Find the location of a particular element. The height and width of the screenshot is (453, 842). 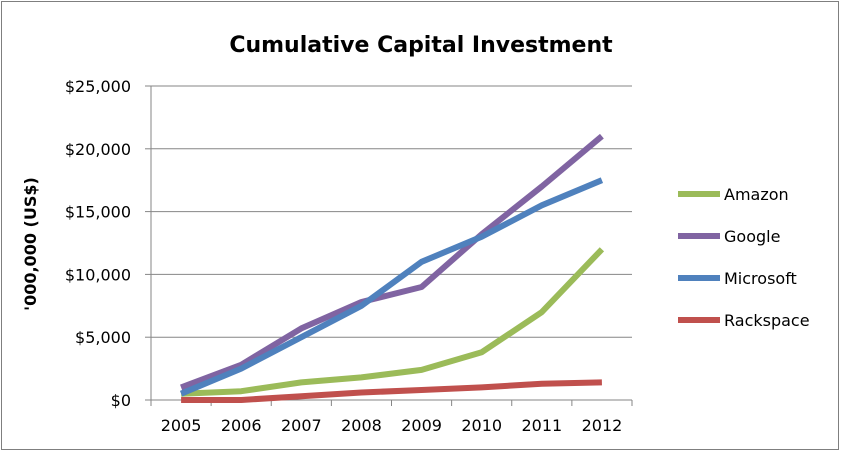

legend: Amazon Google Microsoft Rackspace is located at coordinates (744, 257).